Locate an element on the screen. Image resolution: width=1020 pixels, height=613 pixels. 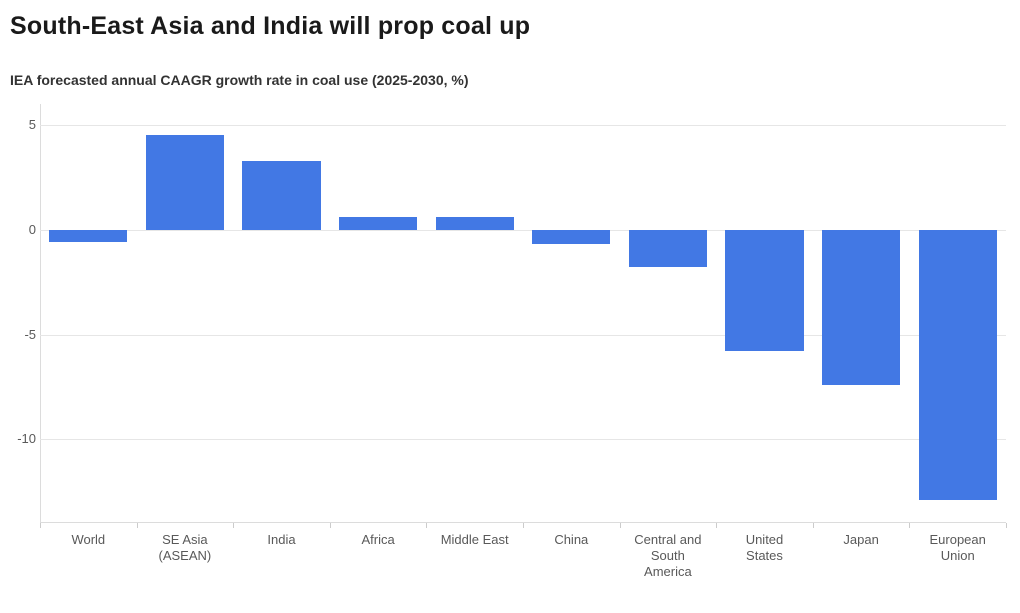
y-axis-line is located at coordinates (40, 313).